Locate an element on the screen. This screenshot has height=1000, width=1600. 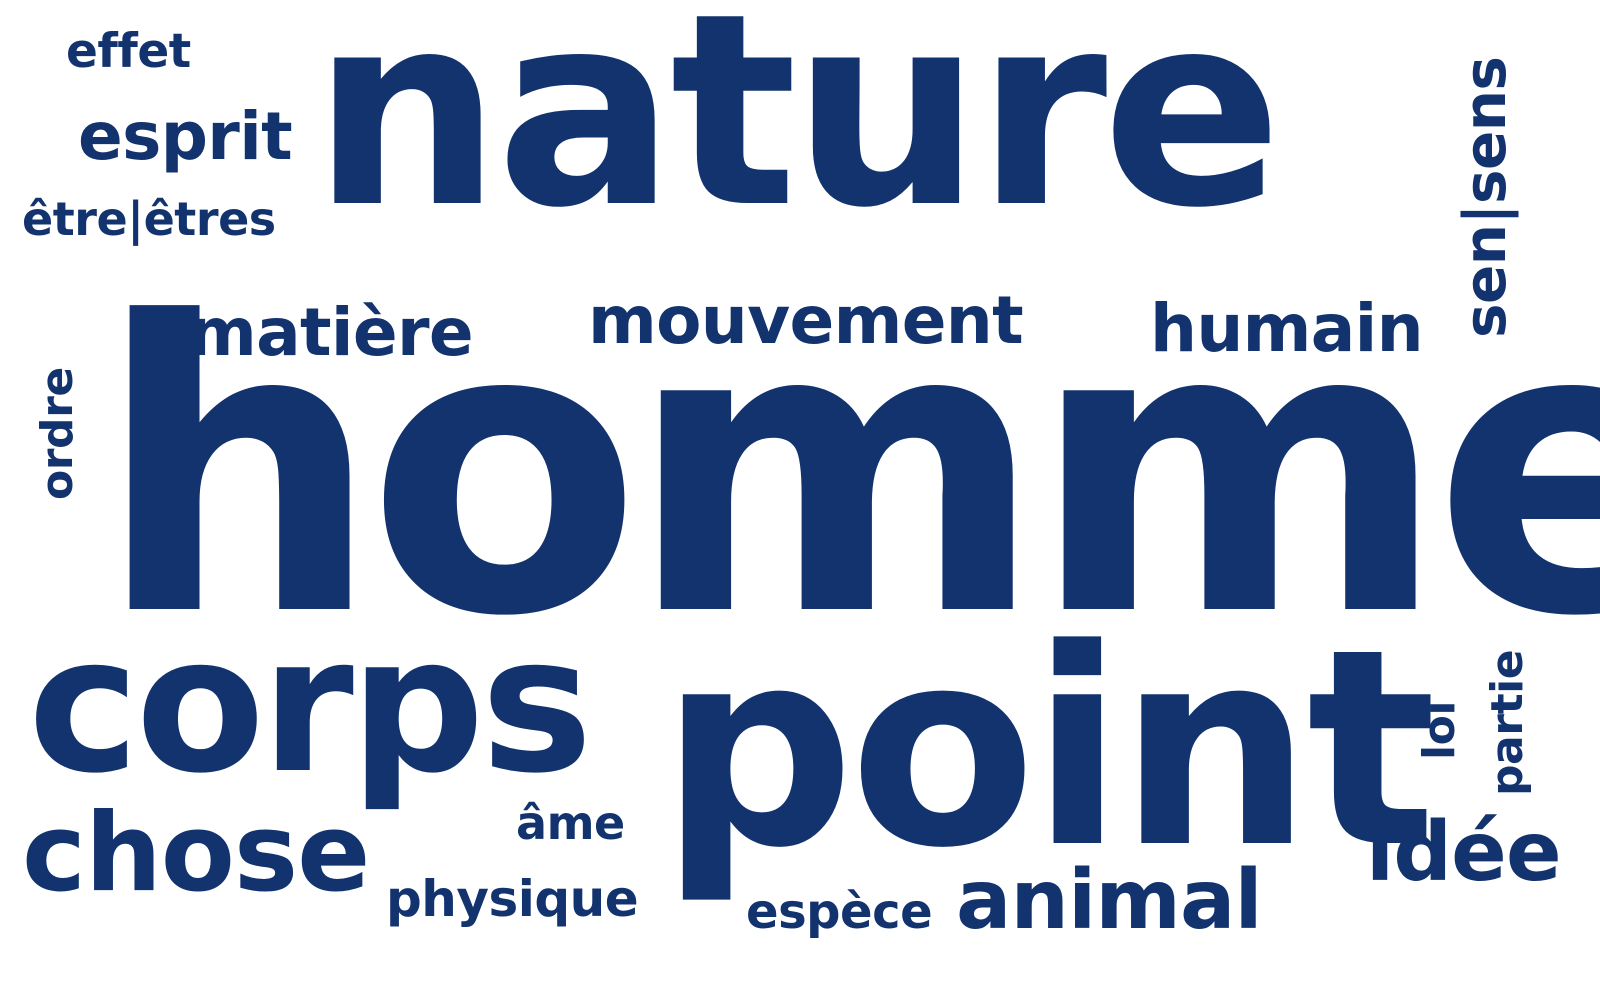
word-loi: loi is located at coordinates (1439, 730).